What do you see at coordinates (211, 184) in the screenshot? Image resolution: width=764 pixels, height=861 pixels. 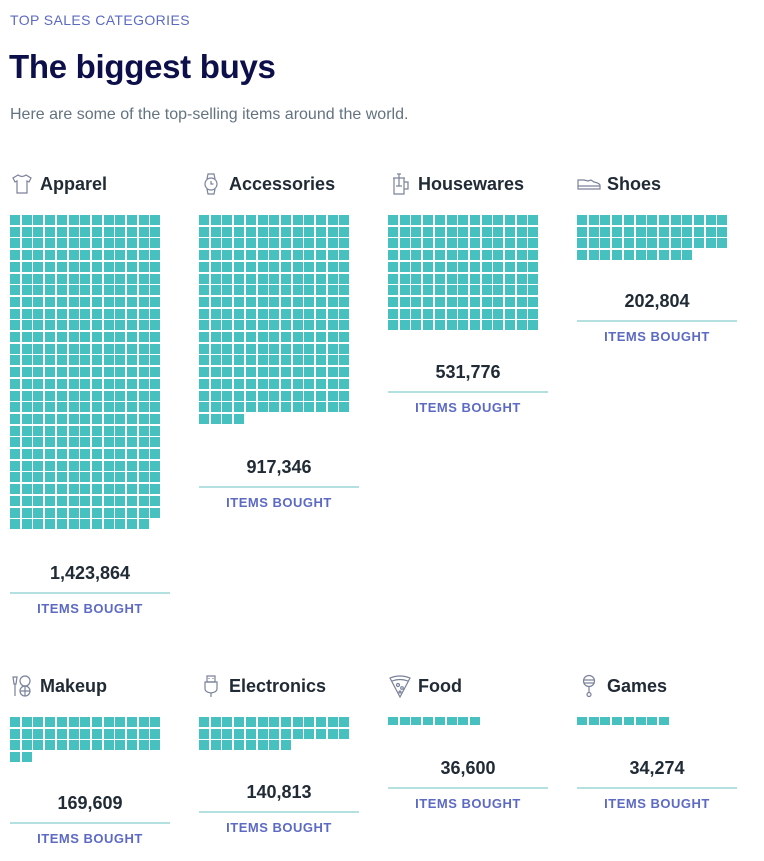 I see `watch-icon` at bounding box center [211, 184].